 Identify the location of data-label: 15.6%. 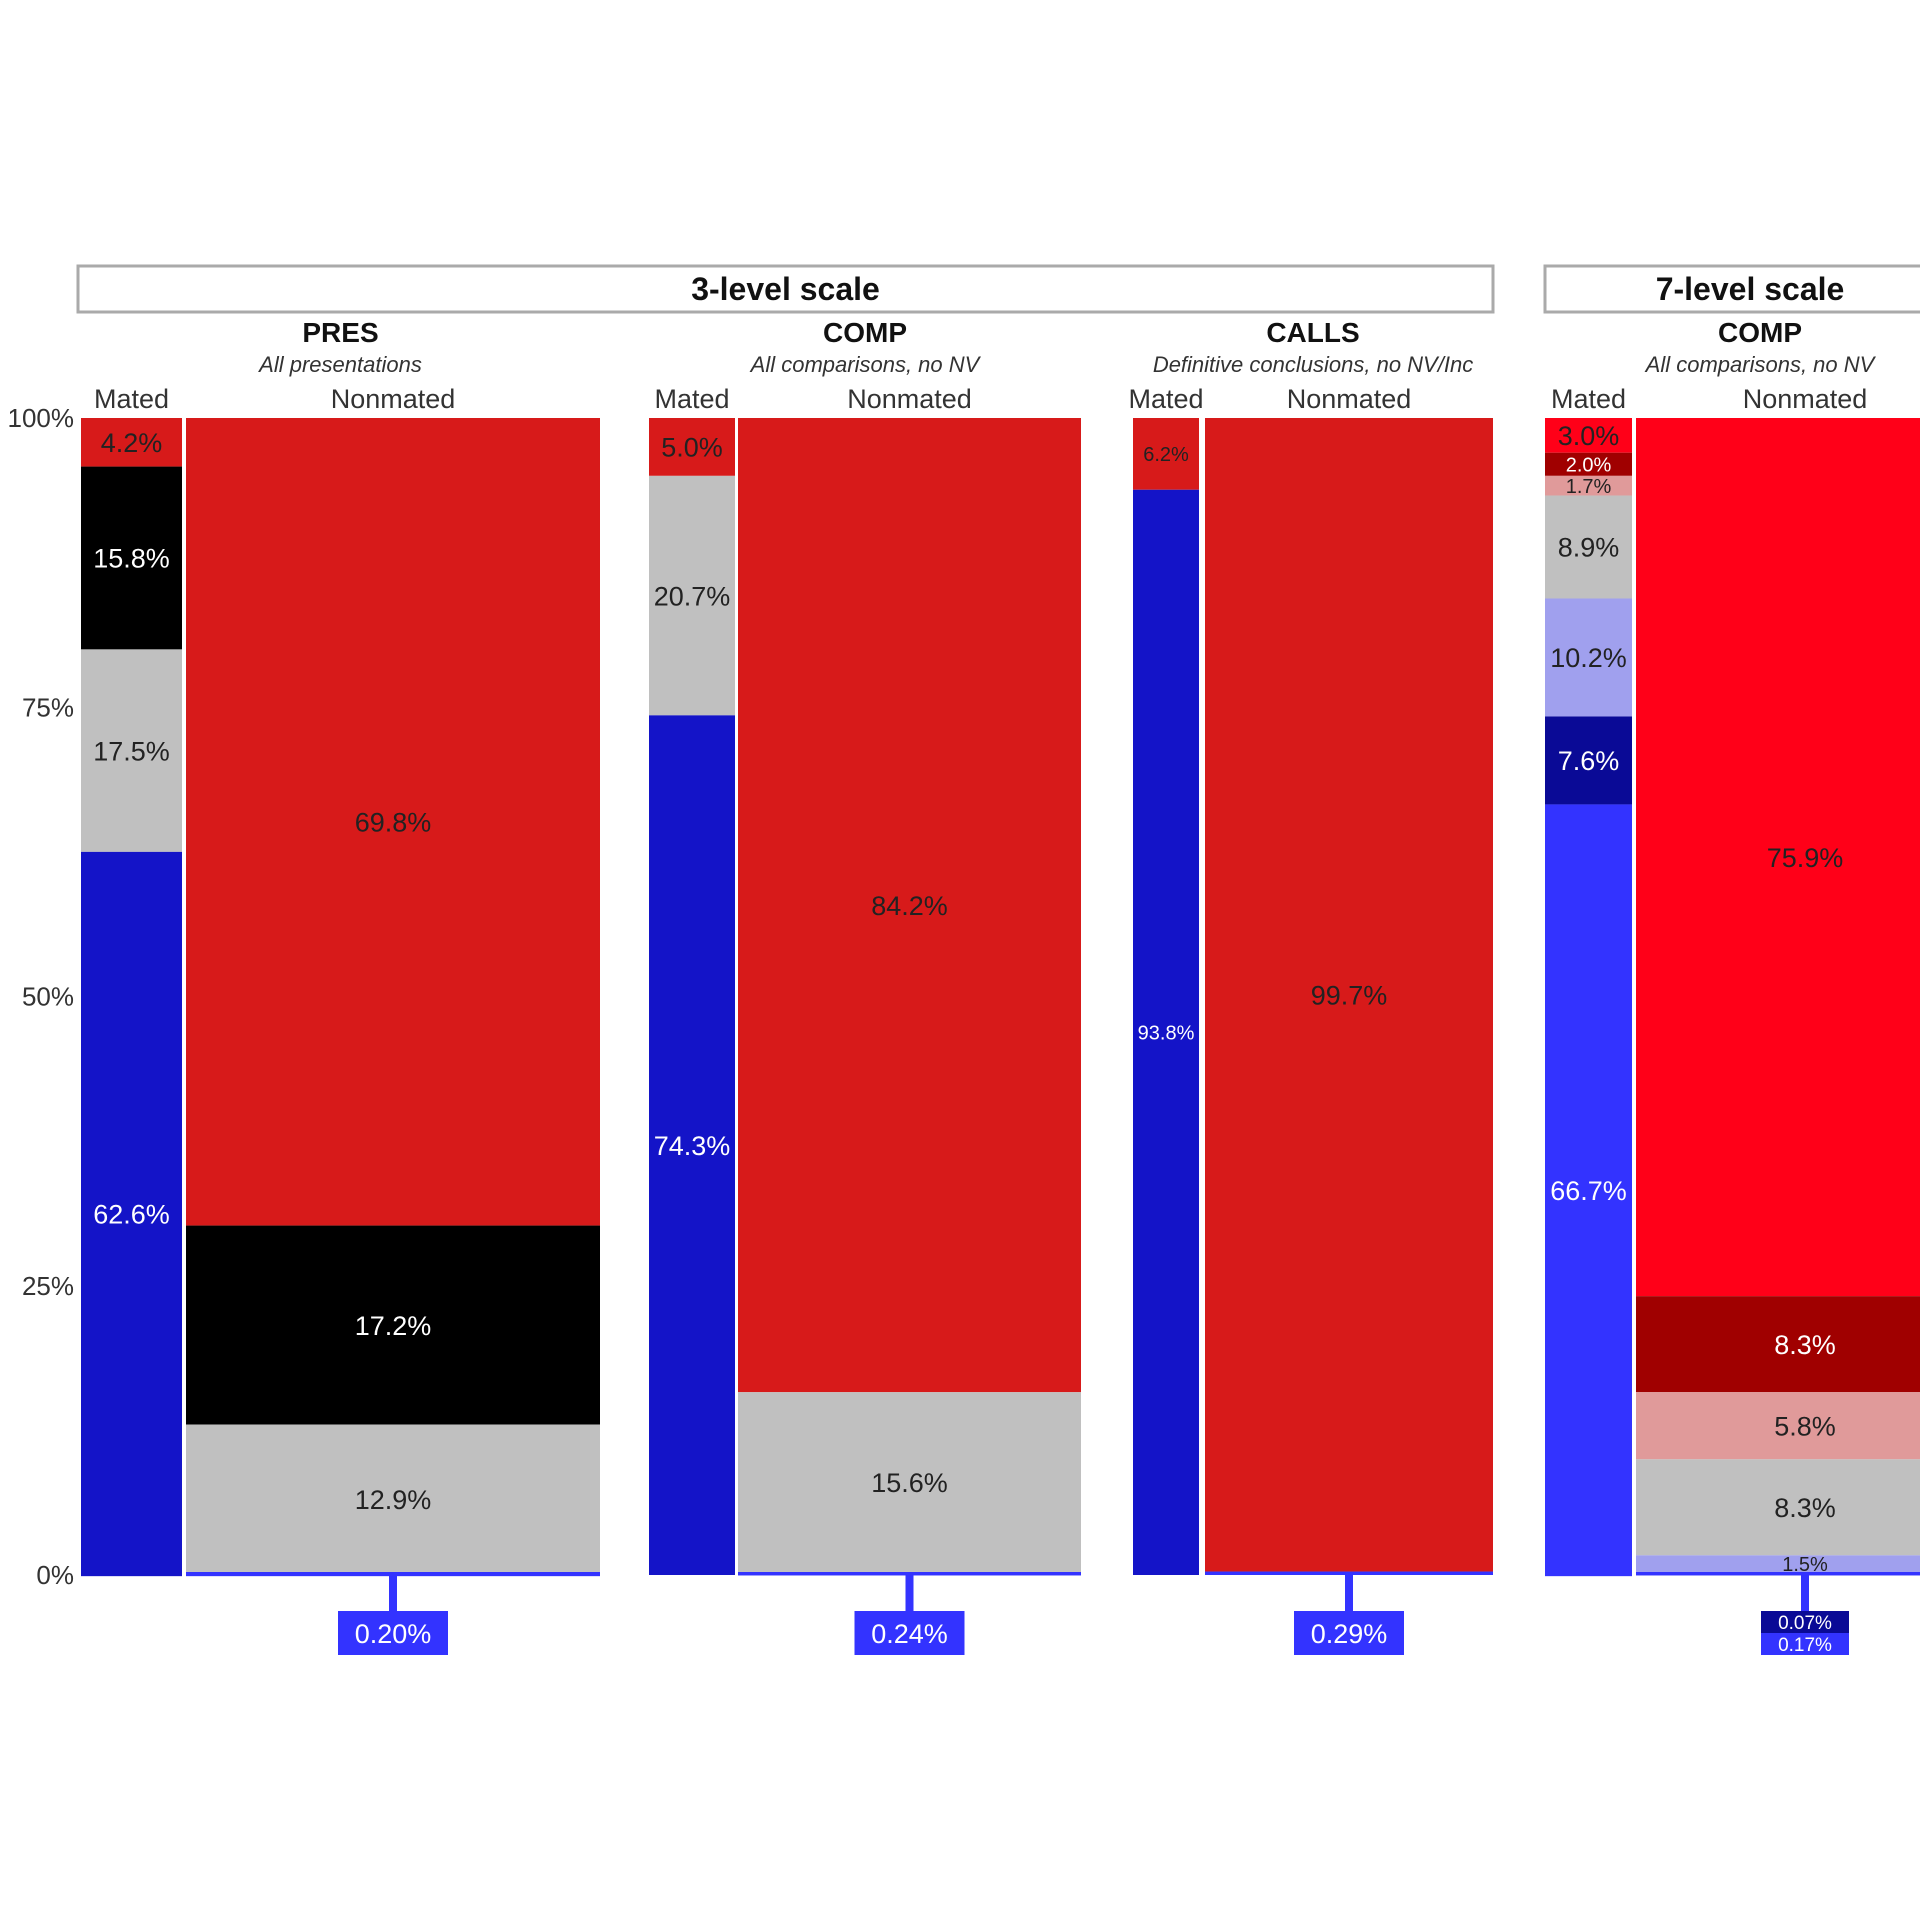
(909, 1483).